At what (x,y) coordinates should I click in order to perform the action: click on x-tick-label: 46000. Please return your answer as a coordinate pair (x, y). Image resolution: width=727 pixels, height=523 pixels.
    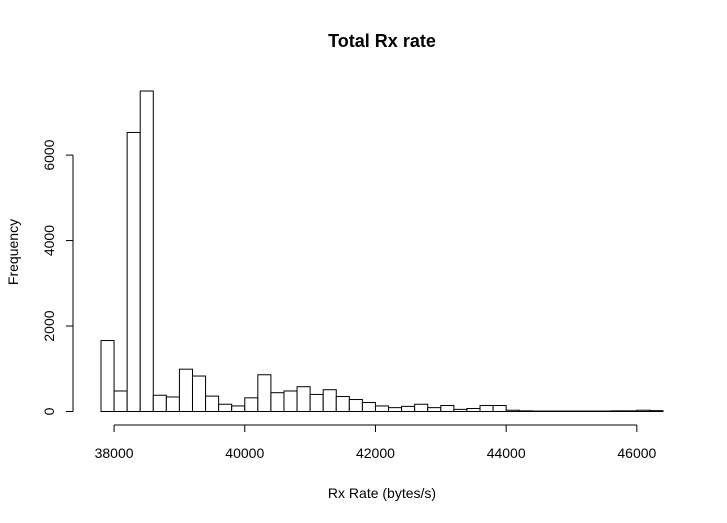
    Looking at the image, I should click on (636, 453).